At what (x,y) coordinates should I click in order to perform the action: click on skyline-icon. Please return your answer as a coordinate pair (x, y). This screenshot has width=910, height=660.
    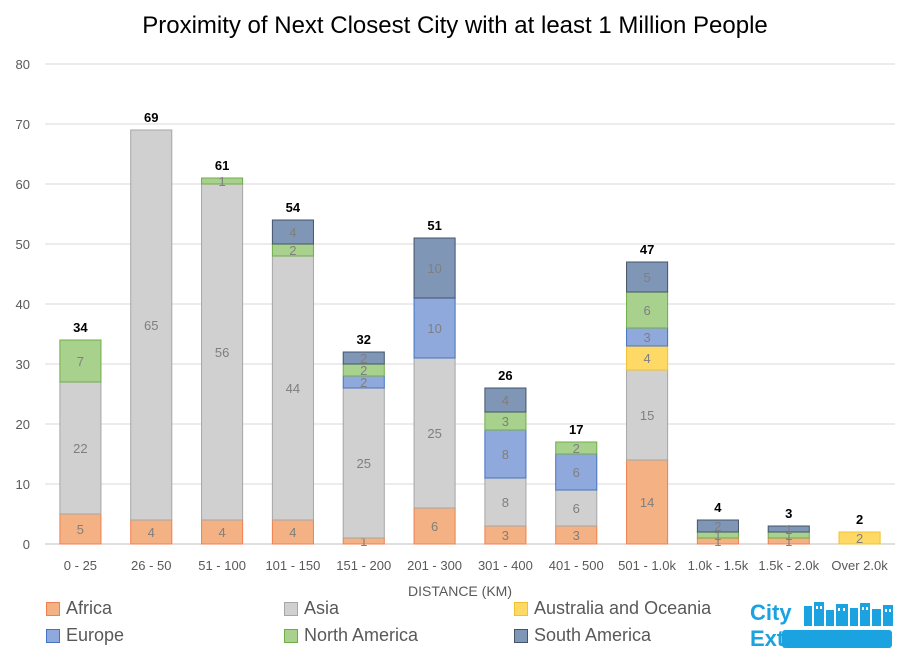
    Looking at the image, I should click on (837, 625).